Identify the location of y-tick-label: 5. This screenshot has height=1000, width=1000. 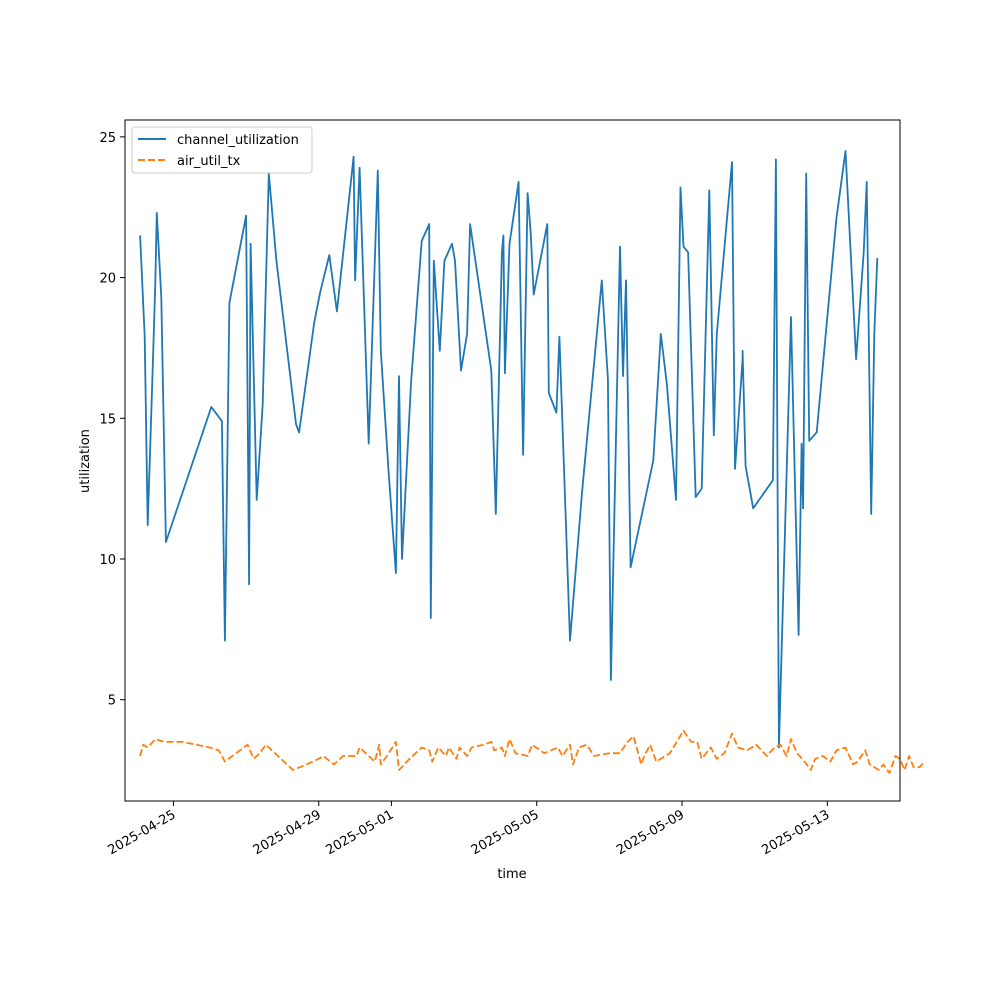
(112, 701).